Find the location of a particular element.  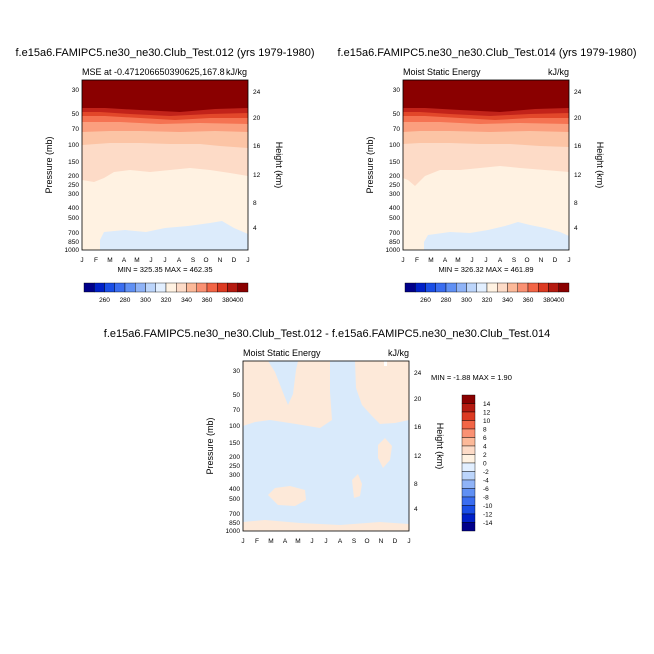

panel-1-xtick: A is located at coordinates (179, 260).